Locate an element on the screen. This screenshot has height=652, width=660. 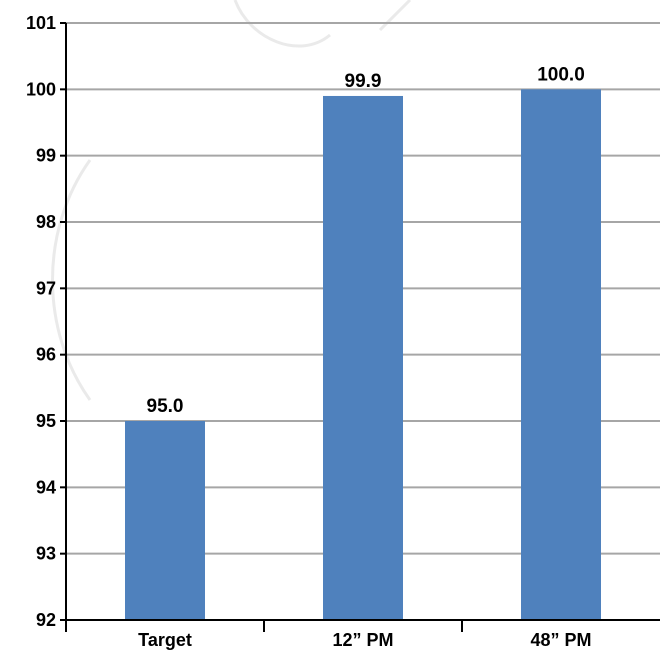
y-tick-label: 94 is located at coordinates (46, 487).